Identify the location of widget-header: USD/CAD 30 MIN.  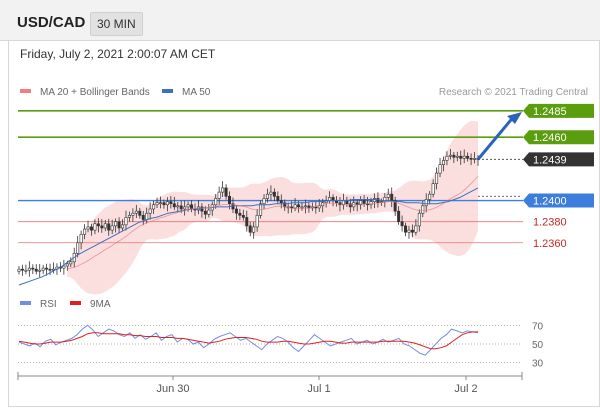
(300, 20).